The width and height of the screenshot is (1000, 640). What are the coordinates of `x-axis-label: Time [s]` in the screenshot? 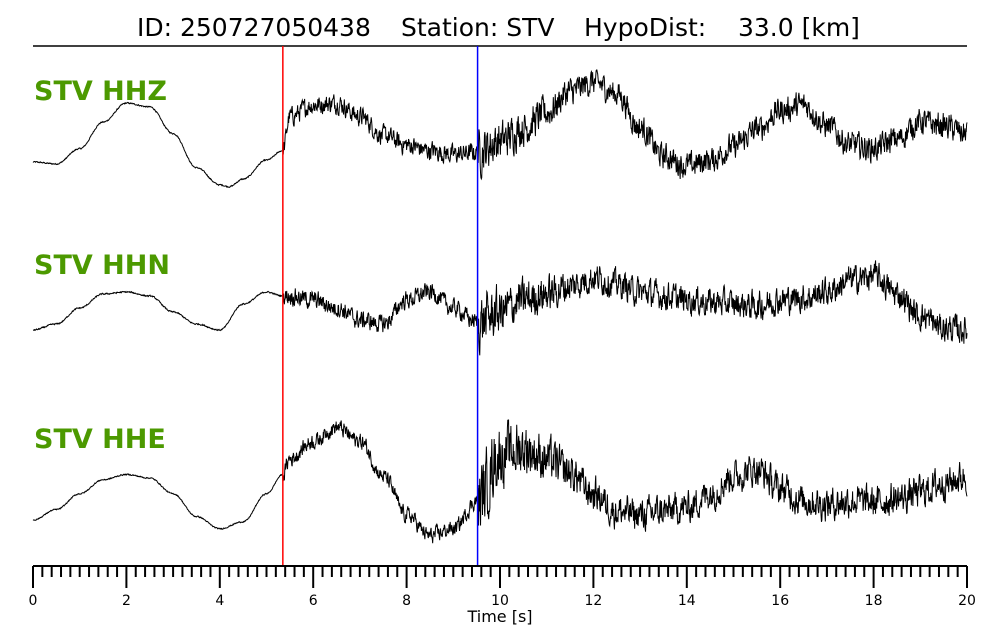 It's located at (499, 616).